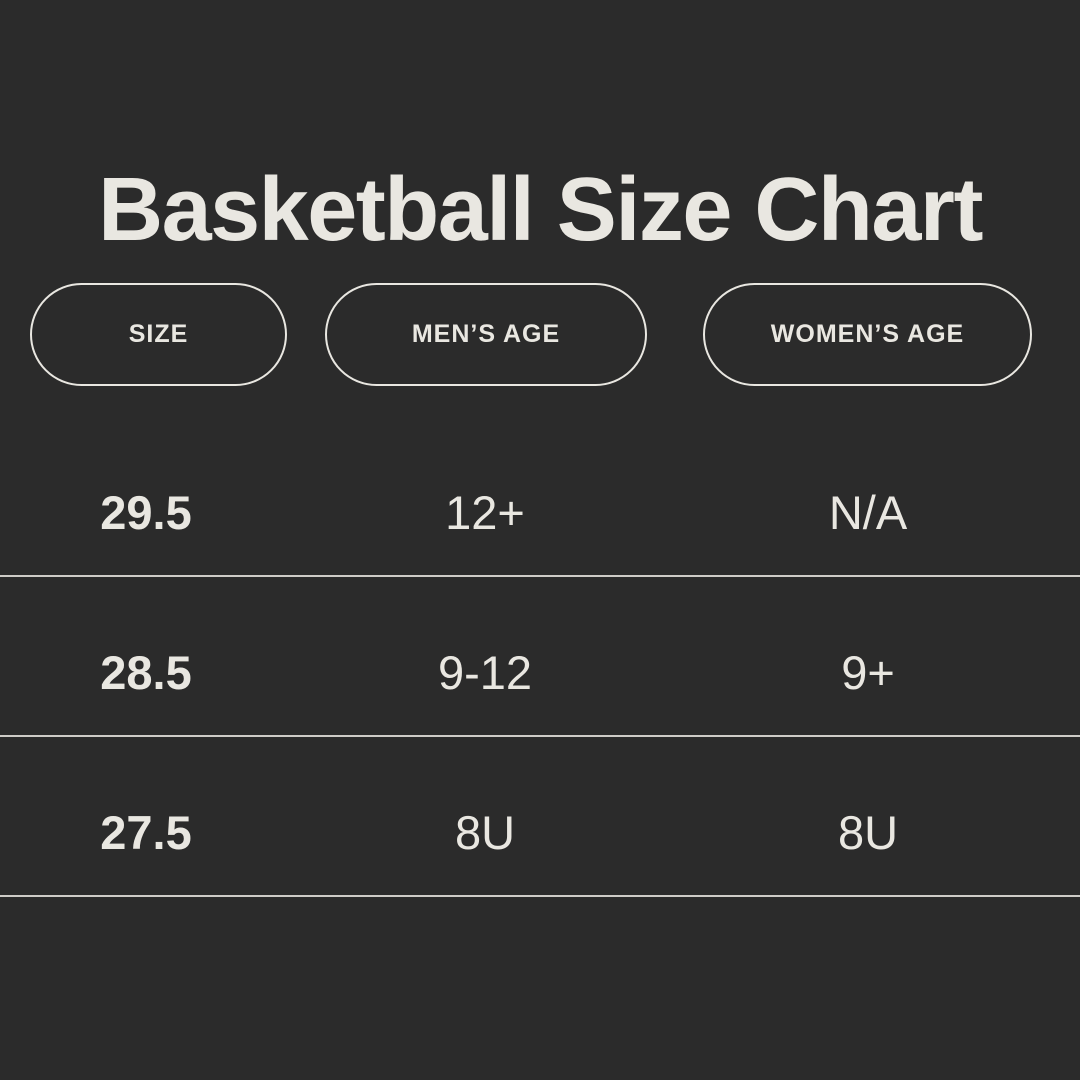  I want to click on table-header: SIZE MEN’S AGE WOMEN’S AGE, so click(540, 334).